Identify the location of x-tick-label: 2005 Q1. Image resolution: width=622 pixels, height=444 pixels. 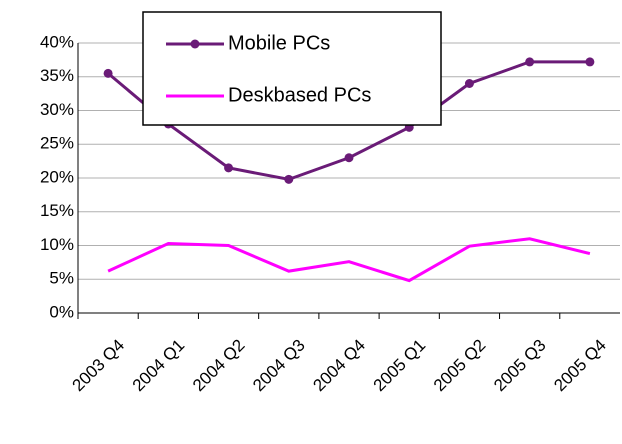
(400, 366).